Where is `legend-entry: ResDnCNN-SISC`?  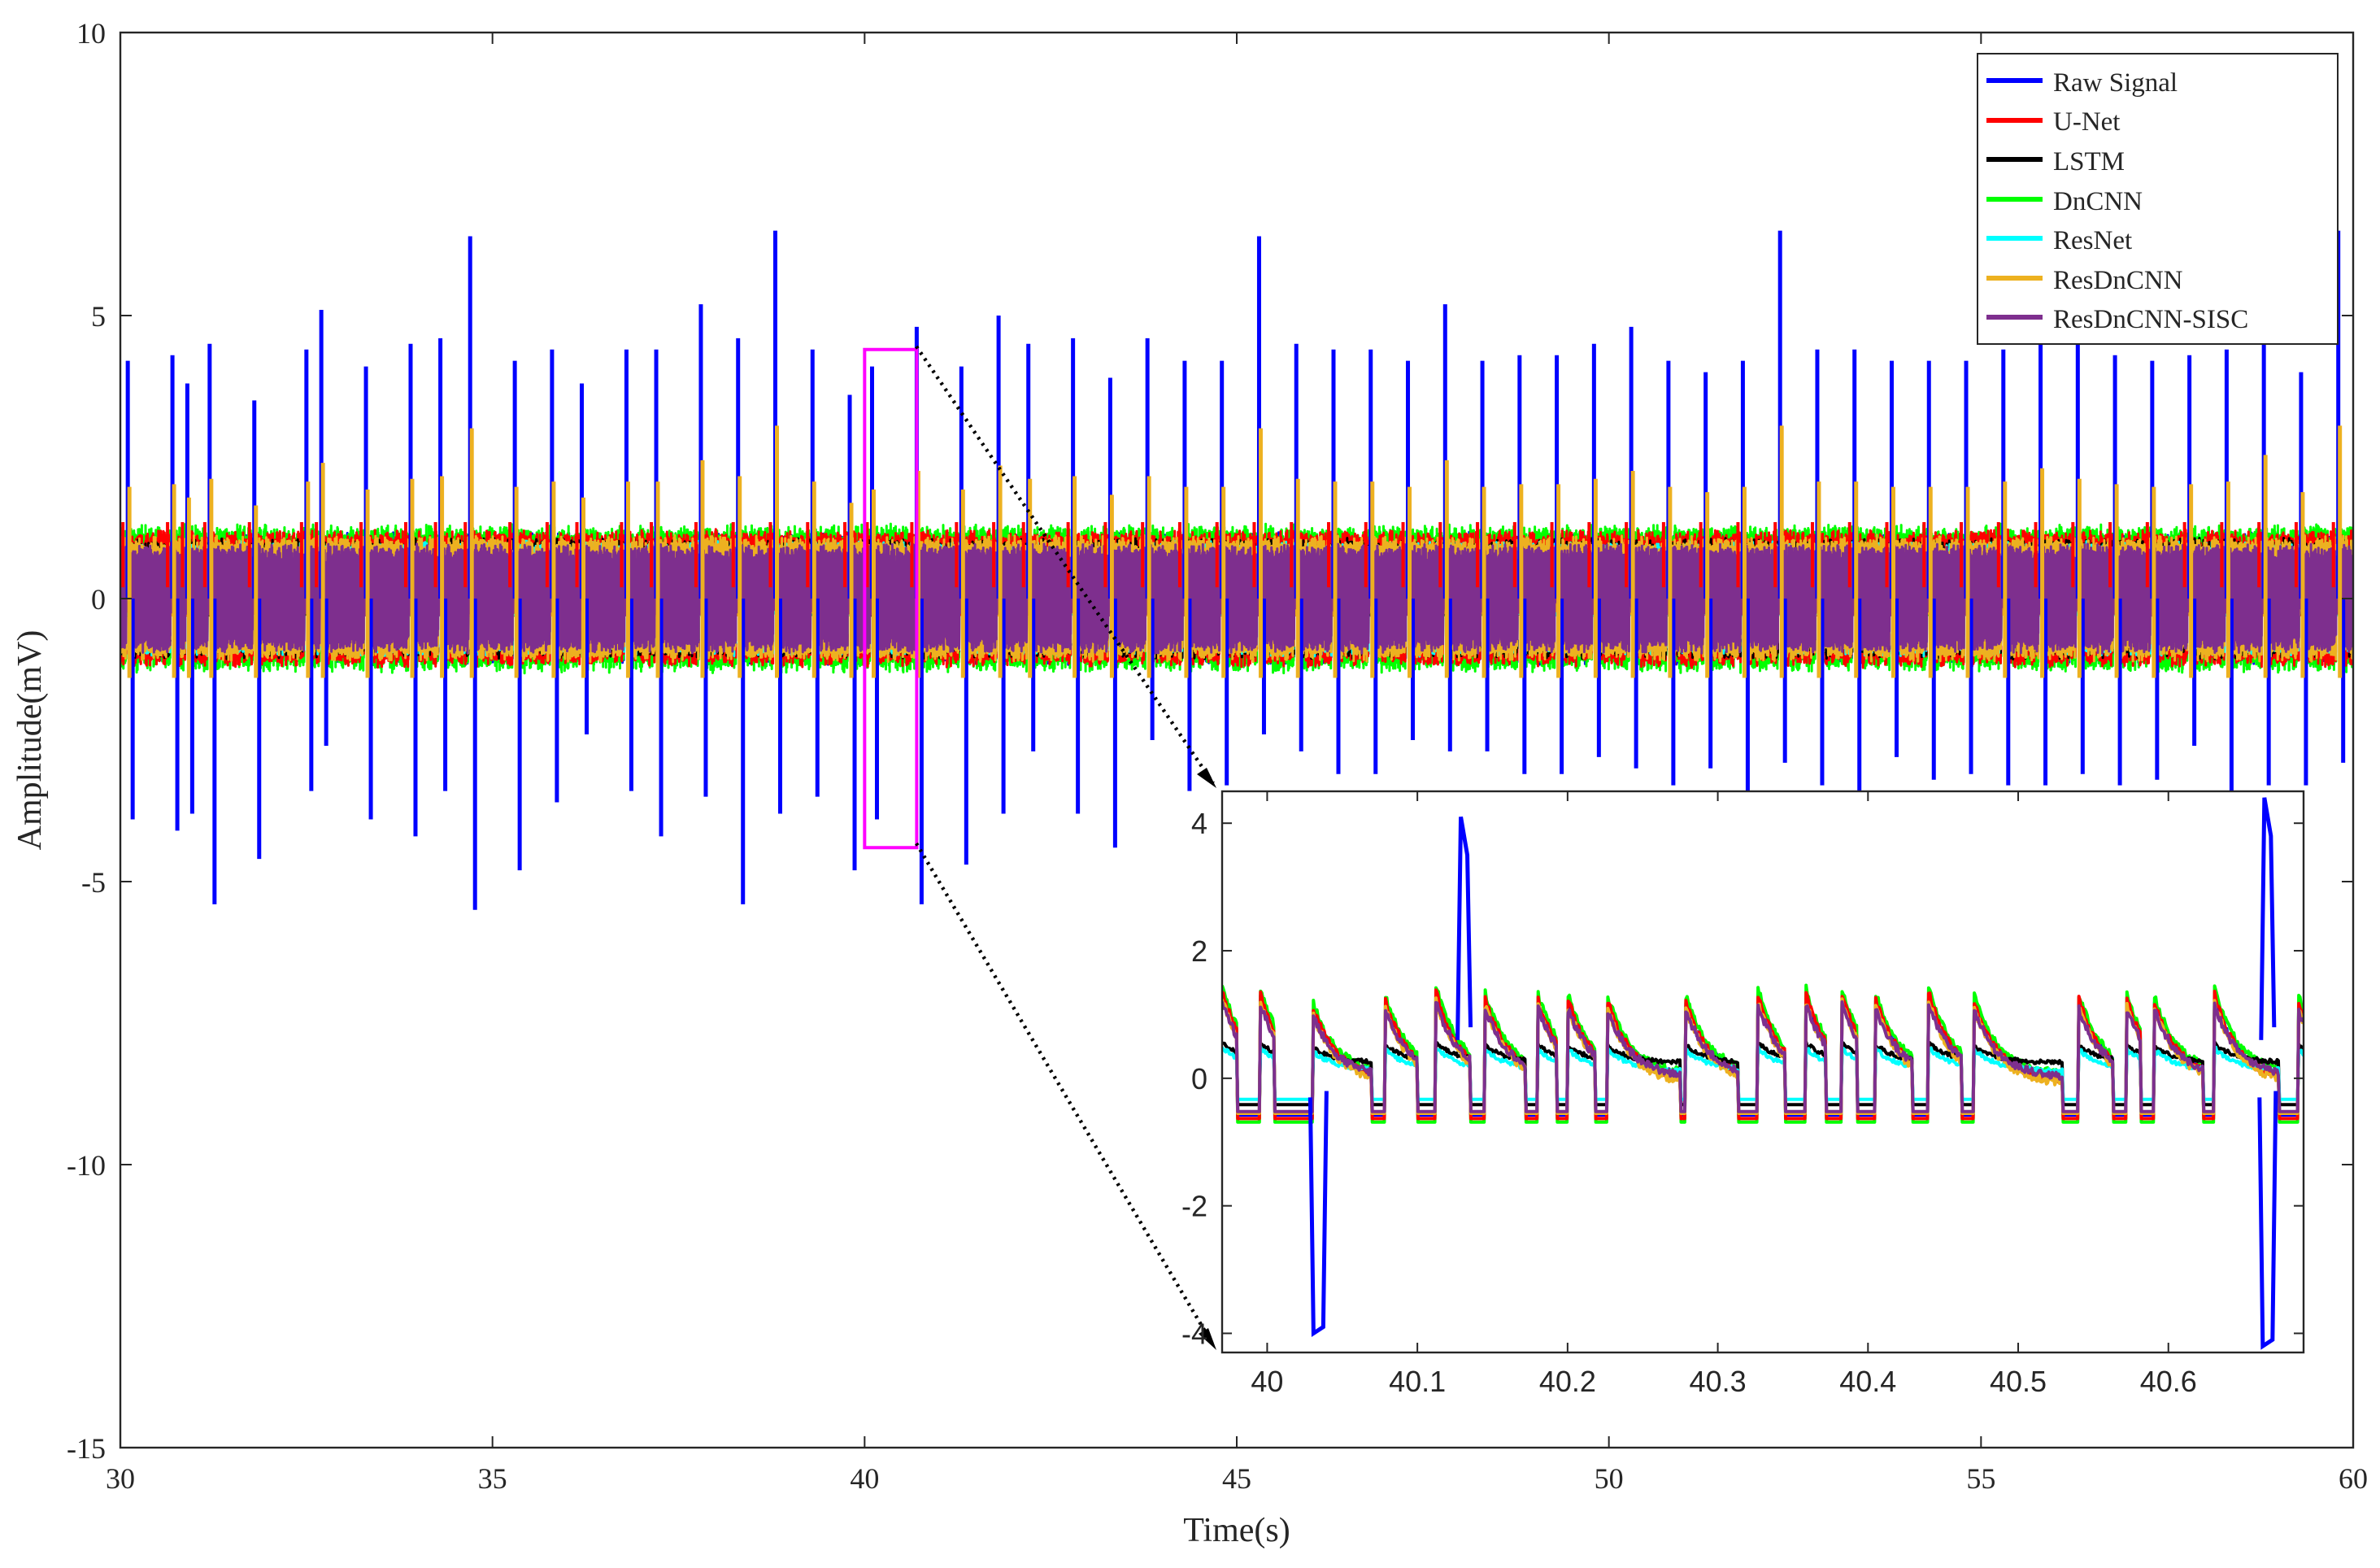 legend-entry: ResDnCNN-SISC is located at coordinates (2117, 319).